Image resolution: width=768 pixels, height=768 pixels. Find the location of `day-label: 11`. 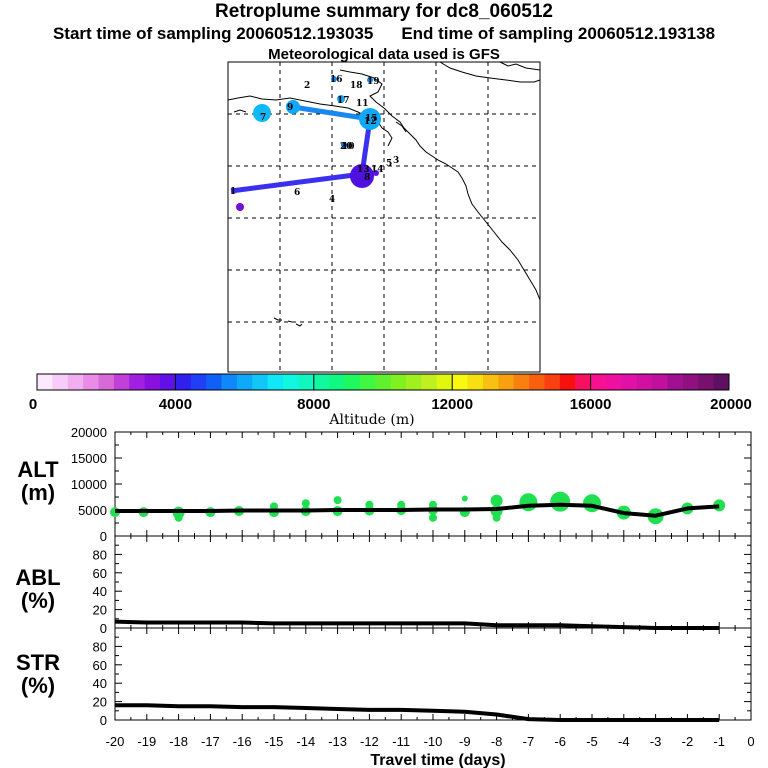

day-label: 11 is located at coordinates (362, 104).